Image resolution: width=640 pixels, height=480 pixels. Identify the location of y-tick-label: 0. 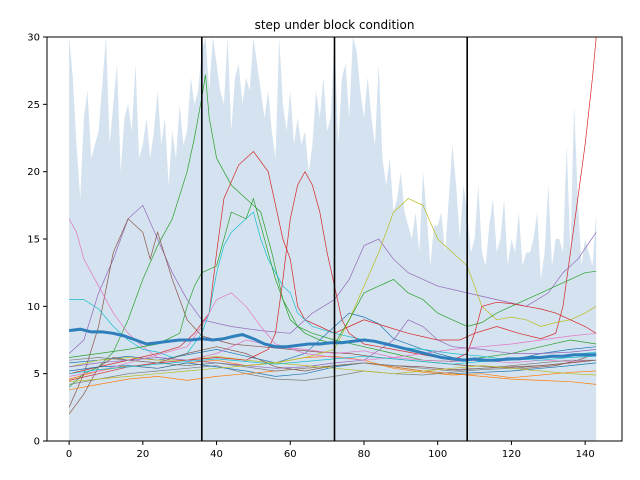
(37, 442).